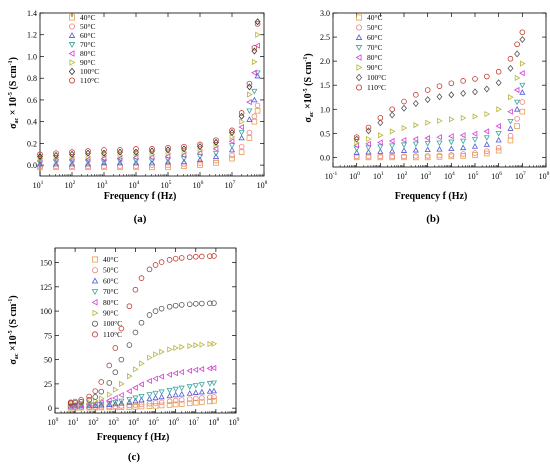 Image resolution: width=550 pixels, height=466 pixels. I want to click on legend-entry: 80°C, so click(375, 57).